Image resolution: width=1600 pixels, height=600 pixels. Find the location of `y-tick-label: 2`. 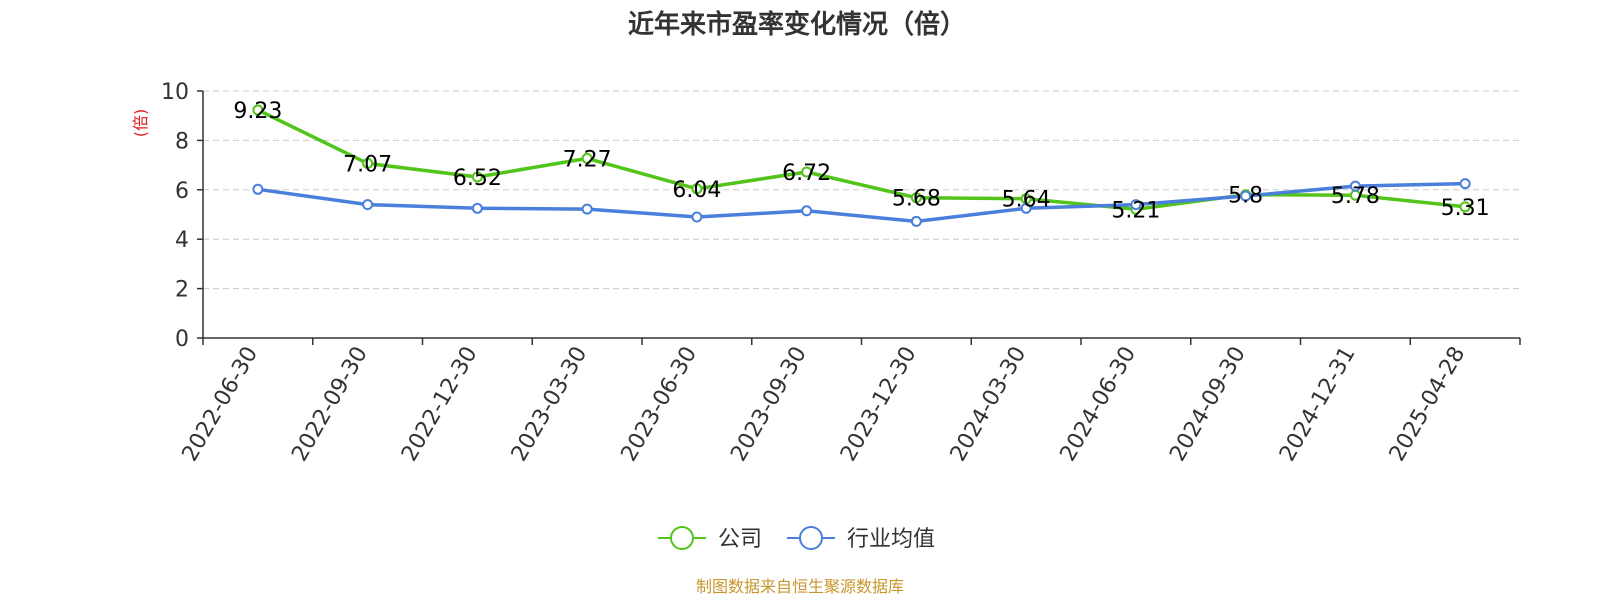

y-tick-label: 2 is located at coordinates (182, 290).